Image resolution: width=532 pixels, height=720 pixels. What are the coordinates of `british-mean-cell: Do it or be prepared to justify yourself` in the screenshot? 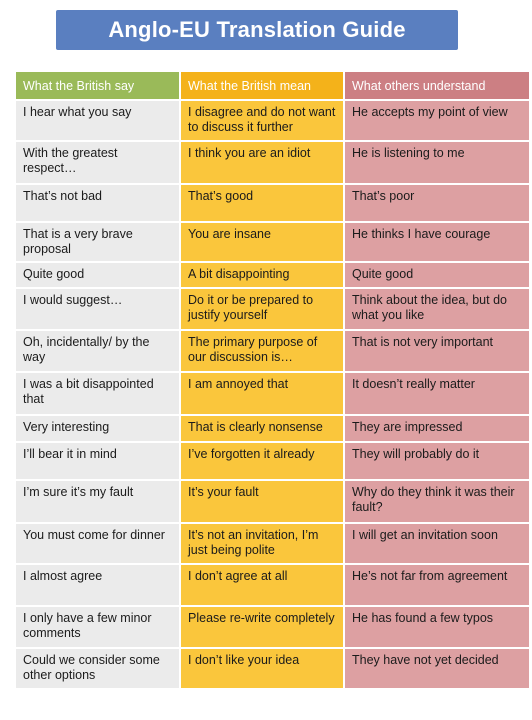 It's located at (262, 309).